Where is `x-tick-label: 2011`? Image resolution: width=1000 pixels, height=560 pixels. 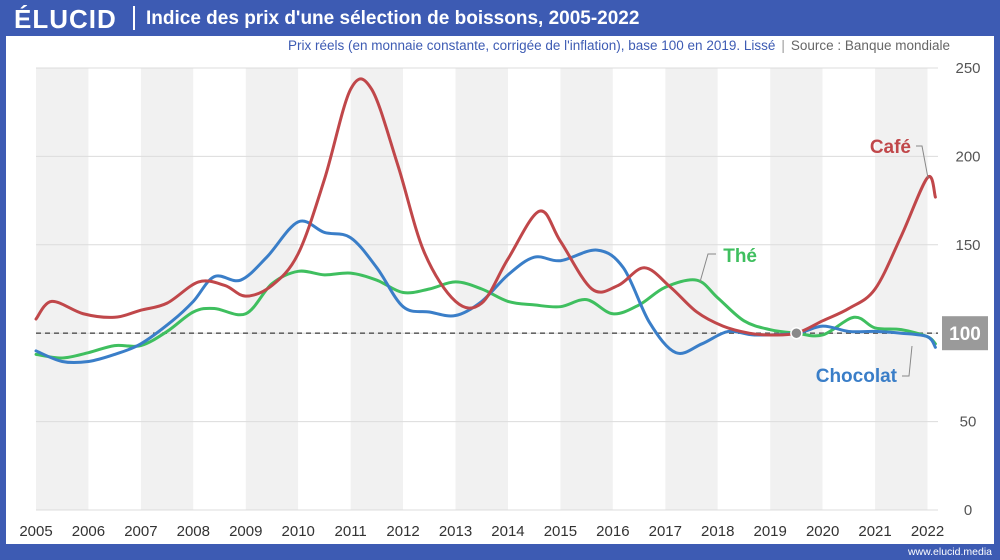 x-tick-label: 2011 is located at coordinates (351, 531).